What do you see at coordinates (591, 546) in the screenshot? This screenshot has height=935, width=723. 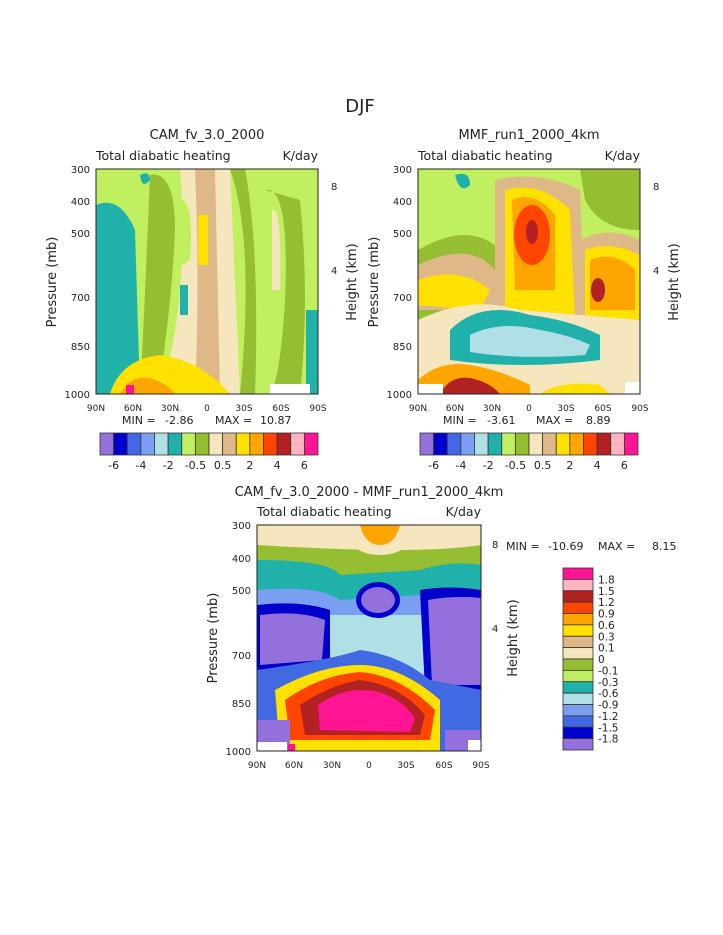 I see `min-max-label: MIN = -10.69 MAX = 8.15` at bounding box center [591, 546].